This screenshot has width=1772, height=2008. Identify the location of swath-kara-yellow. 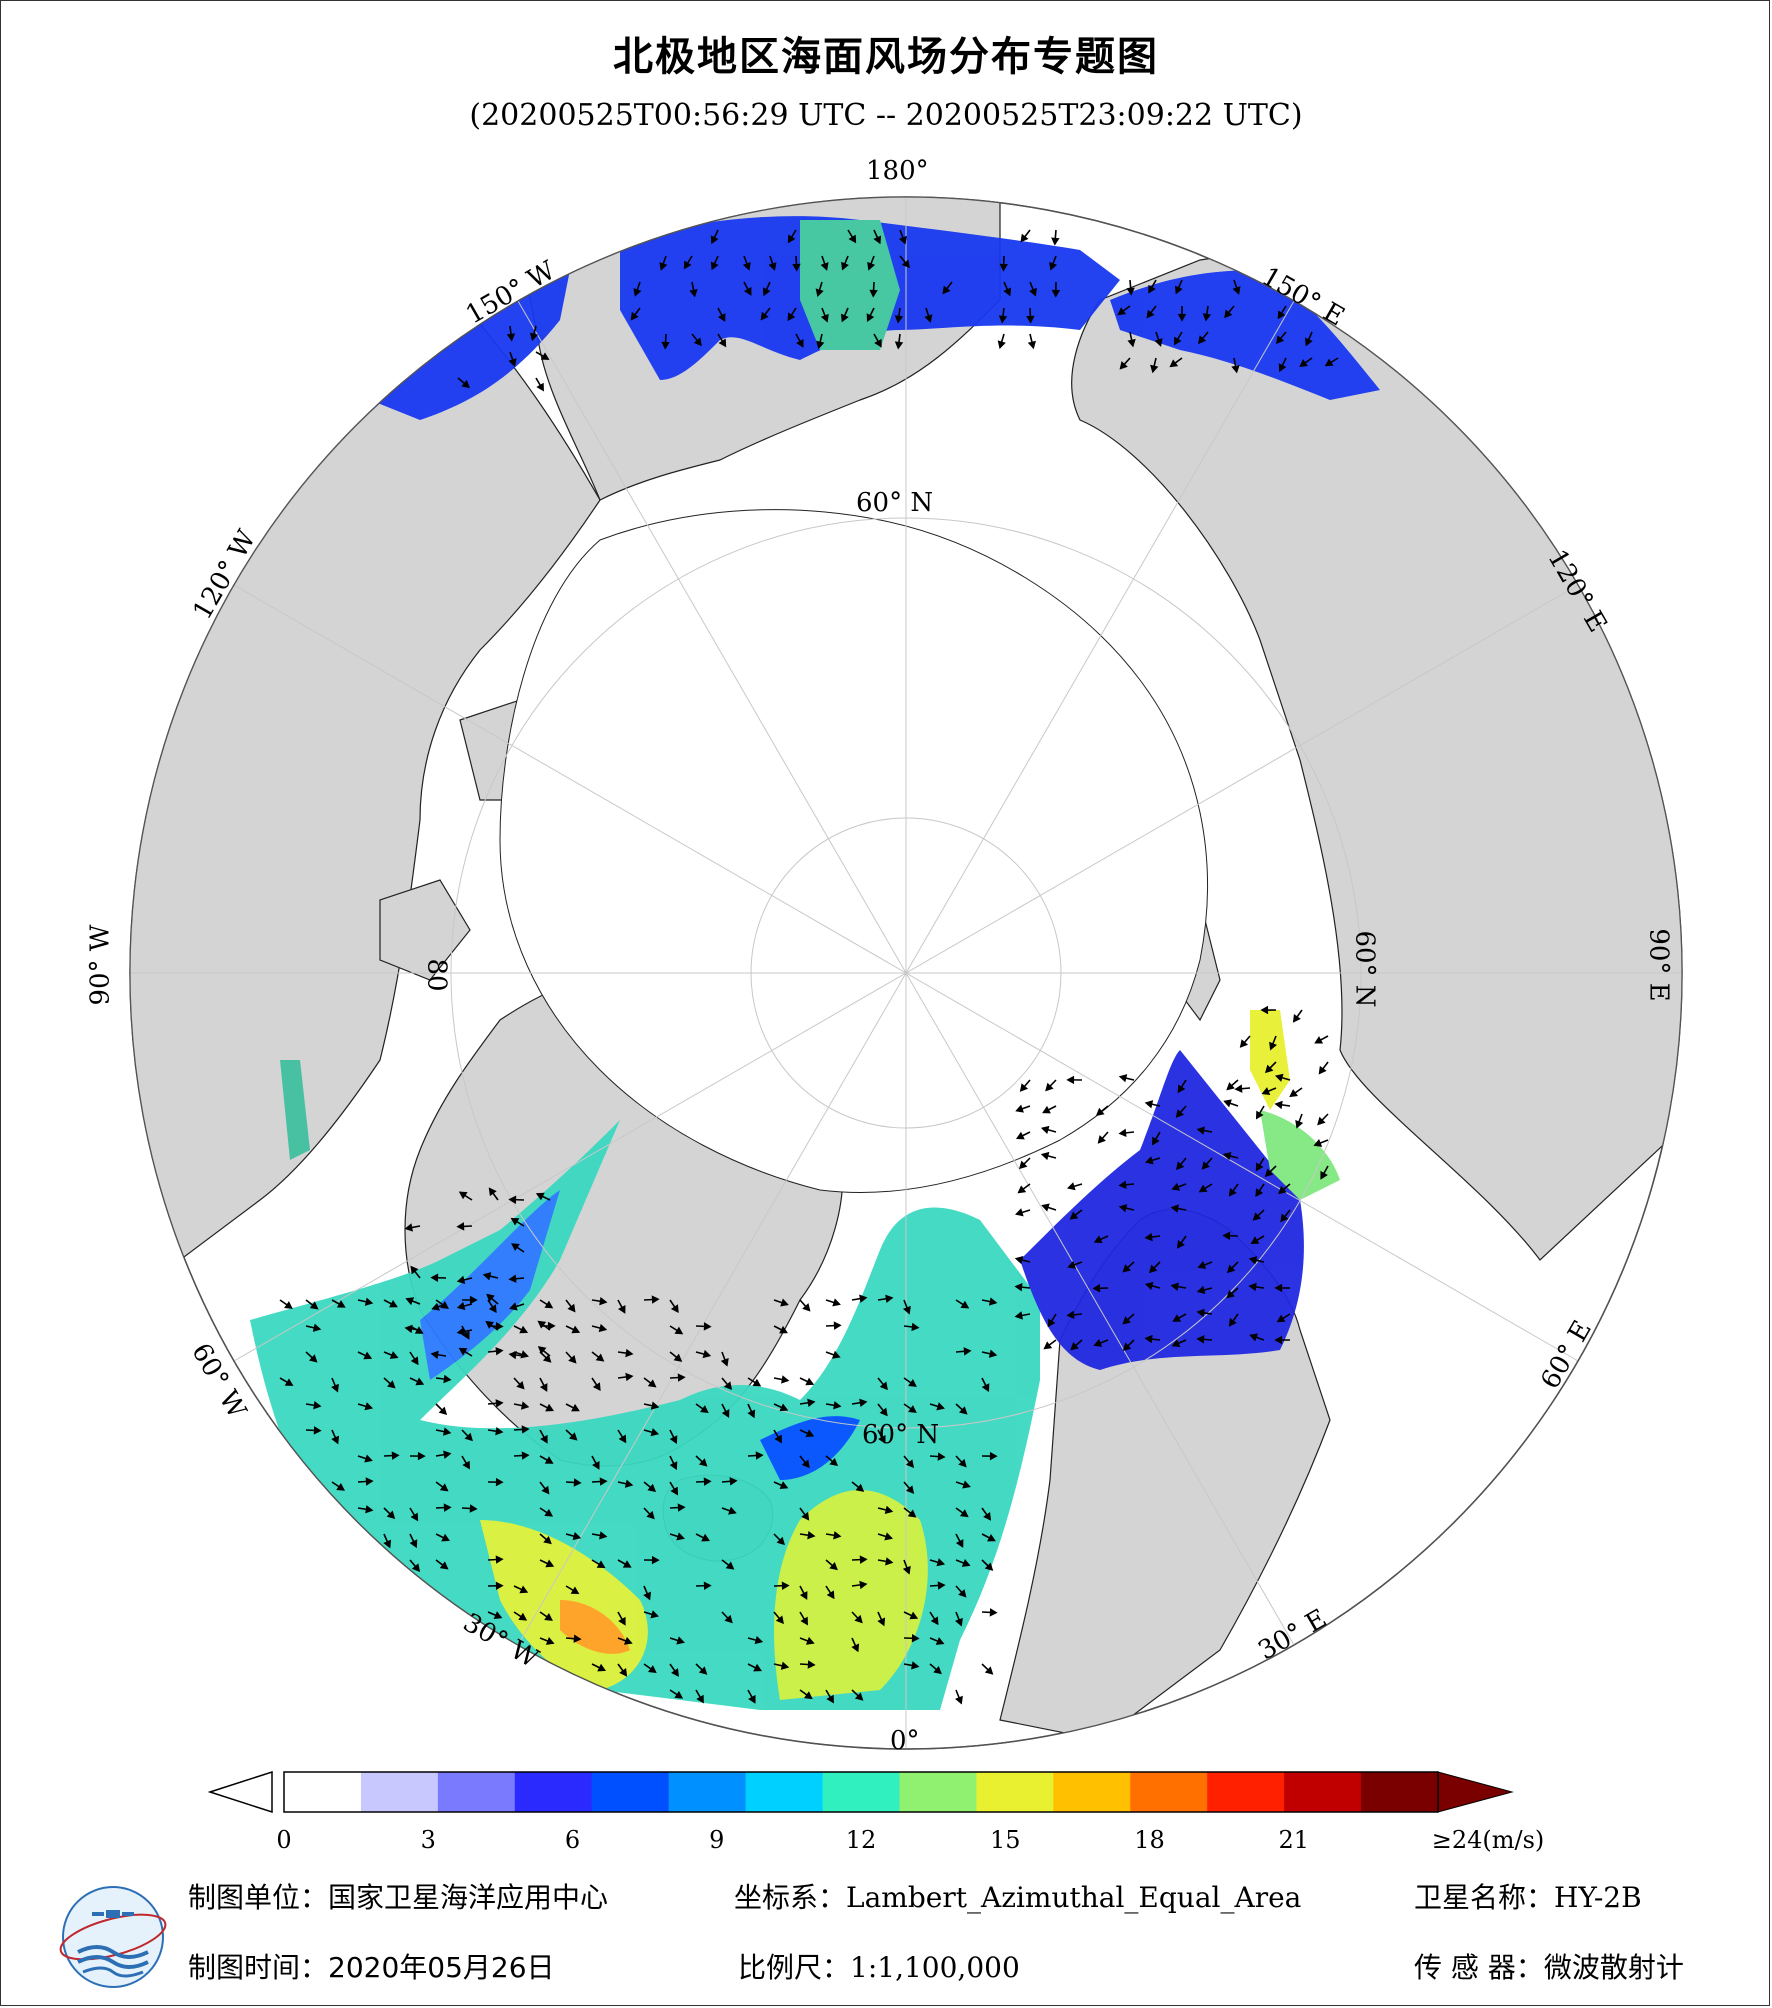
(1270, 1060).